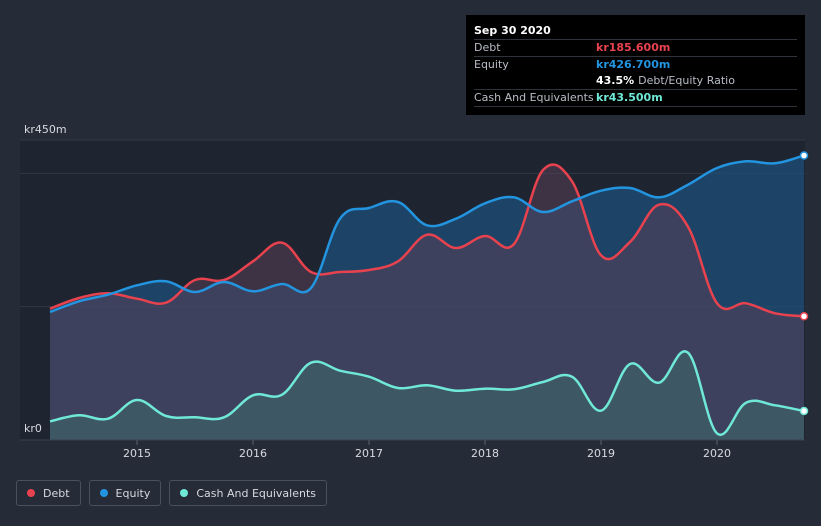  What do you see at coordinates (717, 453) in the screenshot?
I see `x-tick-label-2020: 2020` at bounding box center [717, 453].